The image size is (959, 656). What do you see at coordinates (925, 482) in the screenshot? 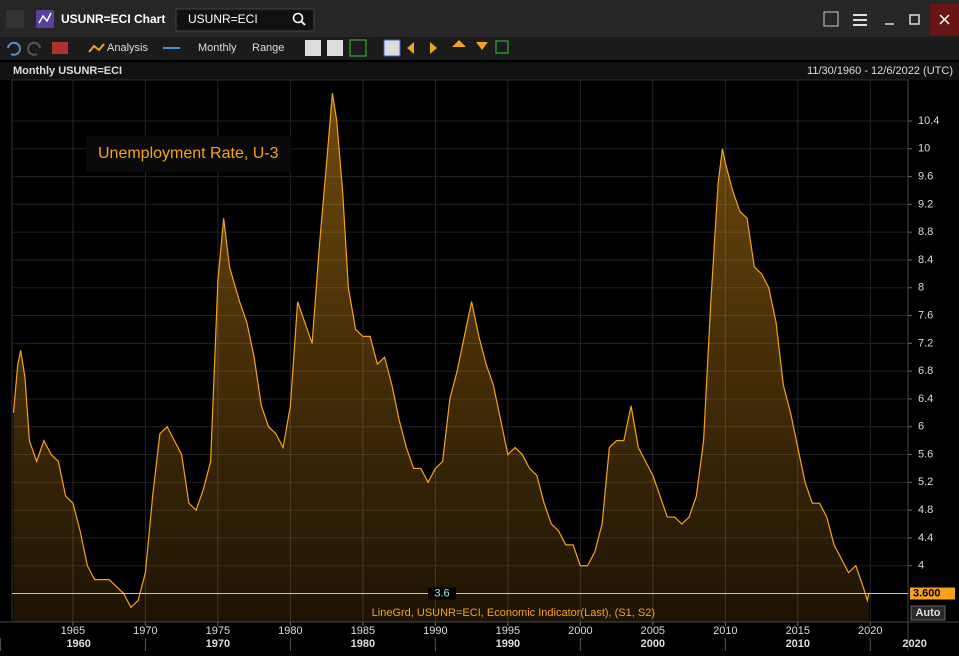
I see `y-tick-label: 5.2` at bounding box center [925, 482].